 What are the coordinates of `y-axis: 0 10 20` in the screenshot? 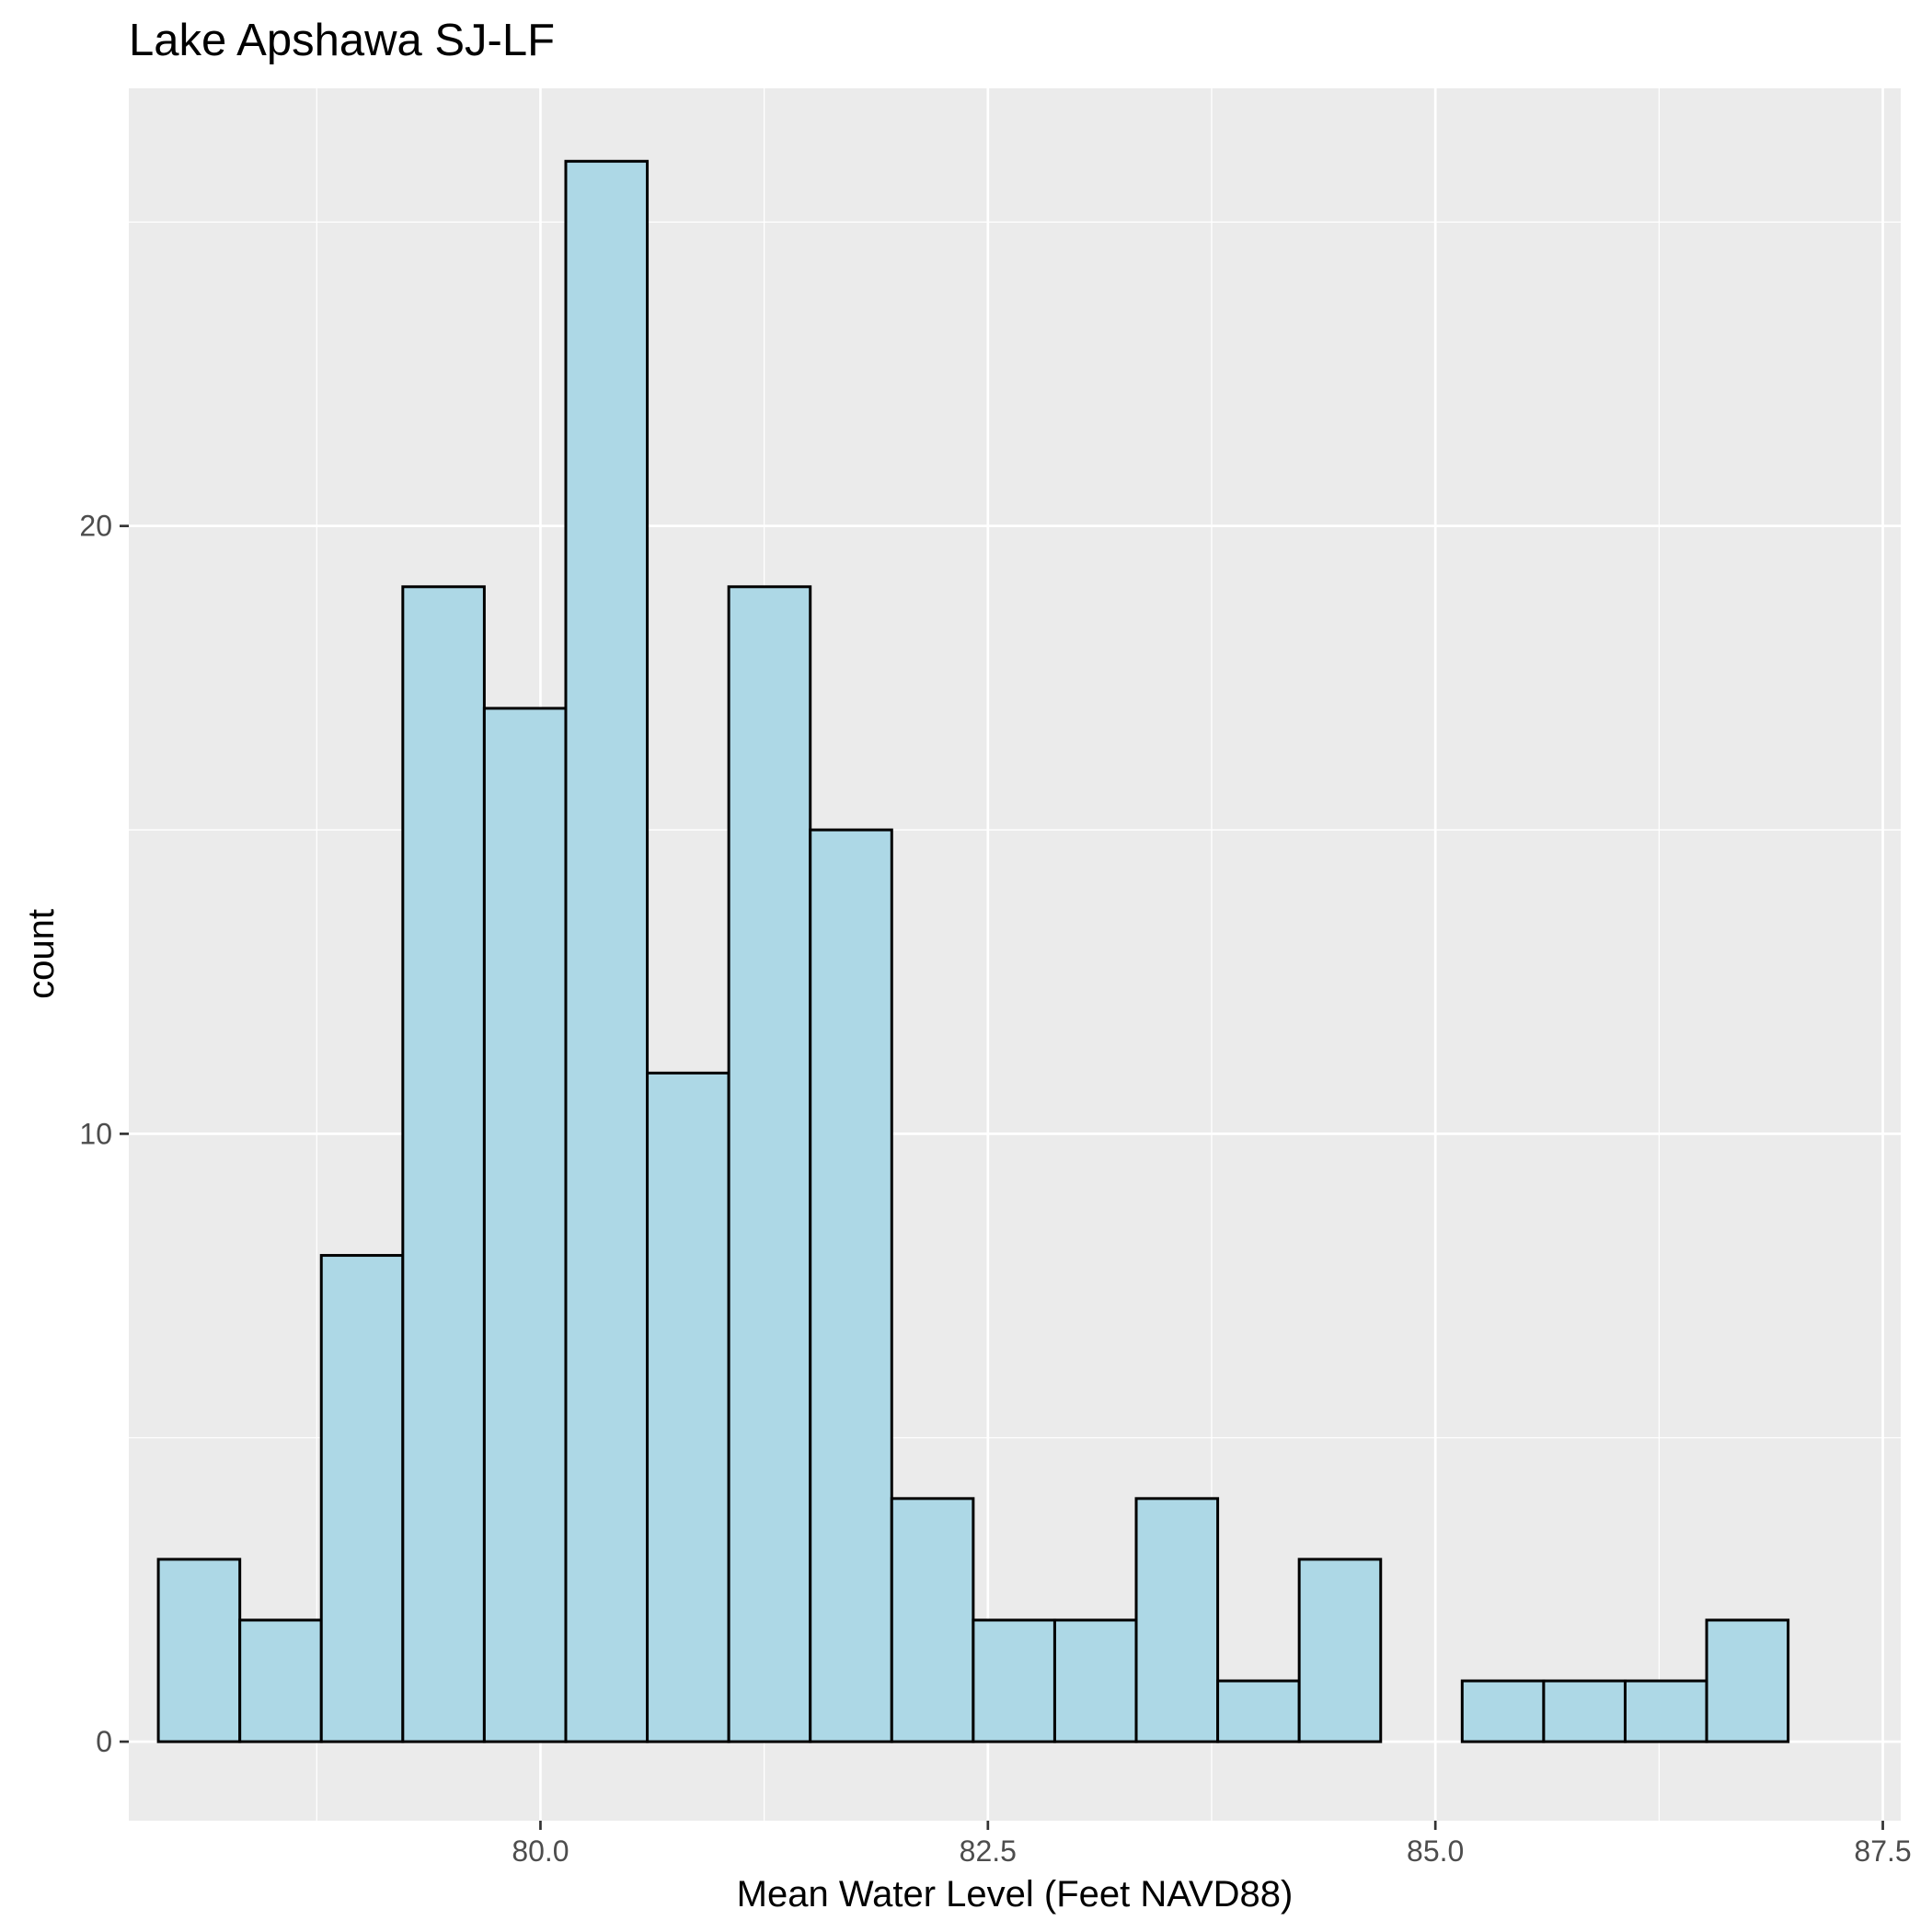 It's located at (104, 1134).